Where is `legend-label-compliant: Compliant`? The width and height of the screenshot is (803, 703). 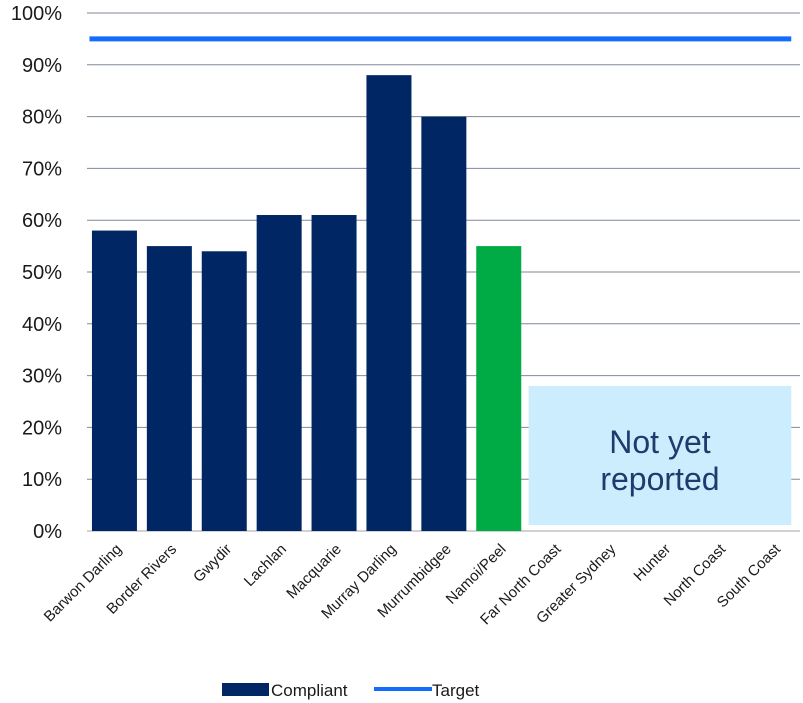 legend-label-compliant: Compliant is located at coordinates (309, 690).